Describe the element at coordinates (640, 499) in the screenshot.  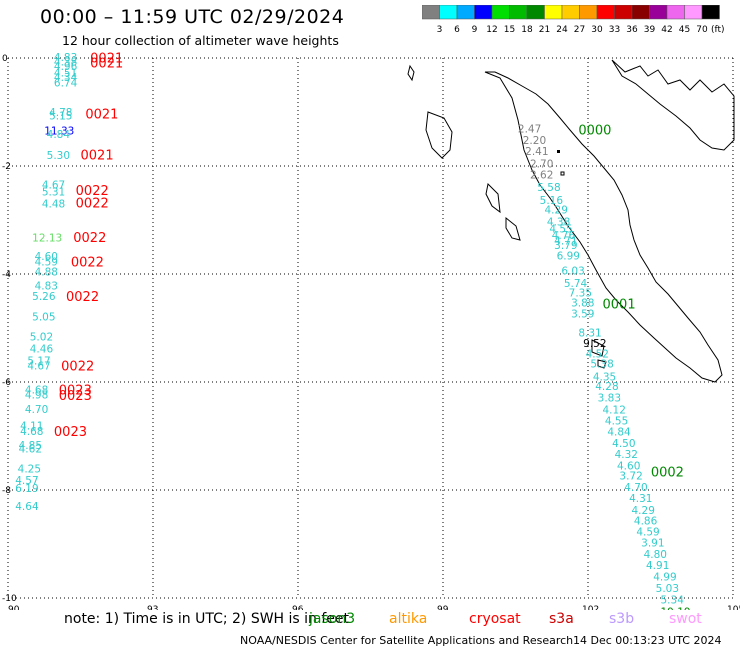
I see `right-swh-label: 4.31` at that location.